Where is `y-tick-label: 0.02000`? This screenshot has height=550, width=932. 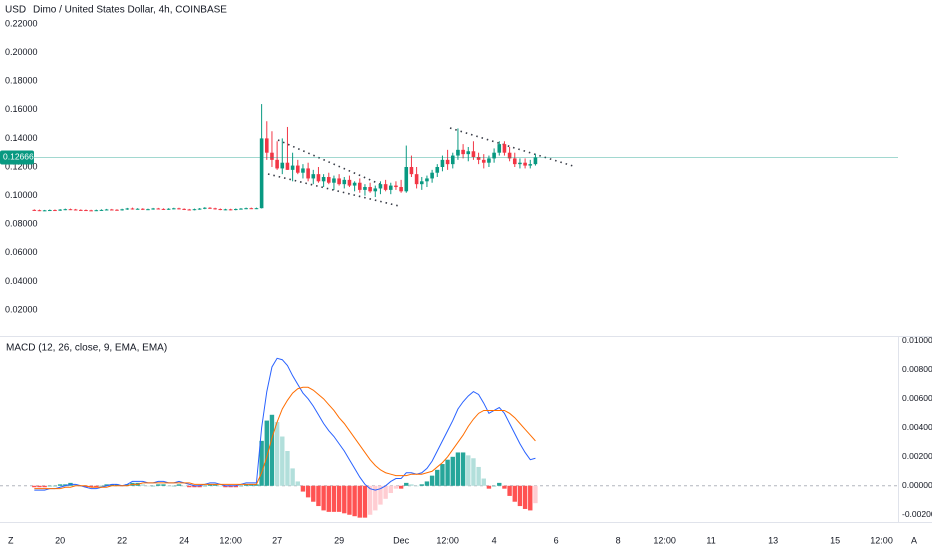 y-tick-label: 0.02000 is located at coordinates (21, 309).